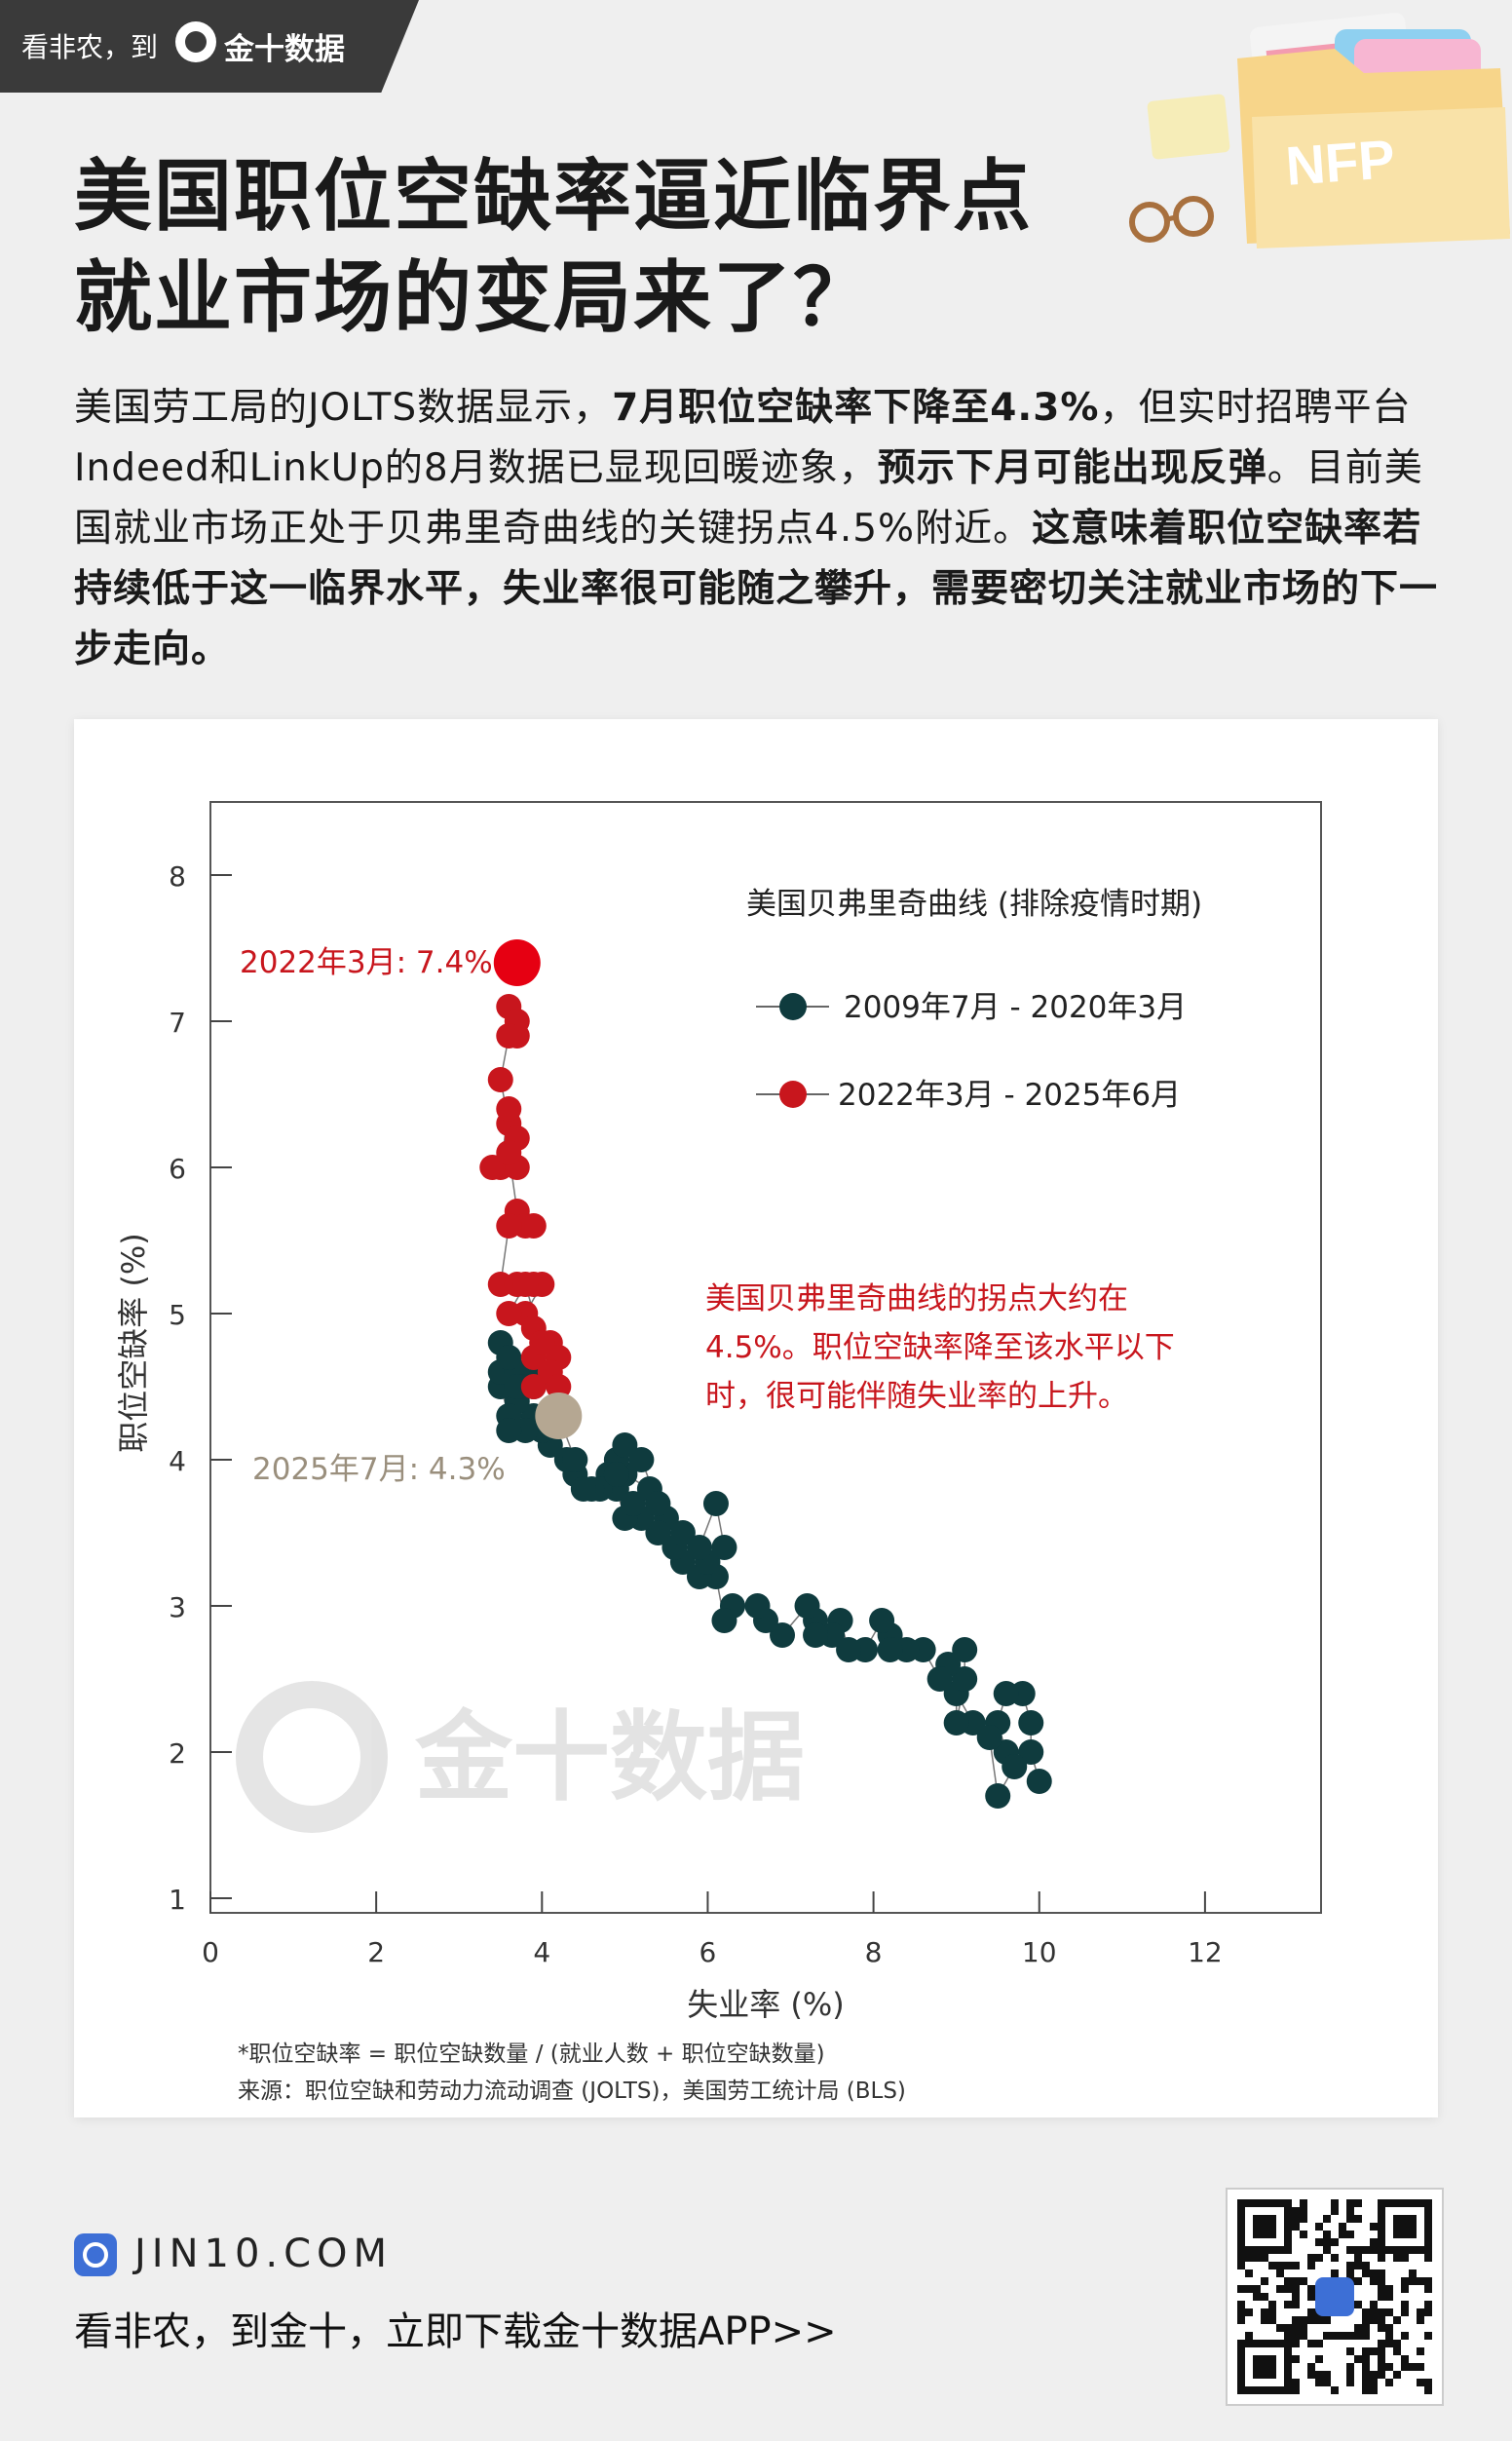 This screenshot has height=2441, width=1512. Describe the element at coordinates (211, 1952) in the screenshot. I see `x-tick-label: 0` at that location.